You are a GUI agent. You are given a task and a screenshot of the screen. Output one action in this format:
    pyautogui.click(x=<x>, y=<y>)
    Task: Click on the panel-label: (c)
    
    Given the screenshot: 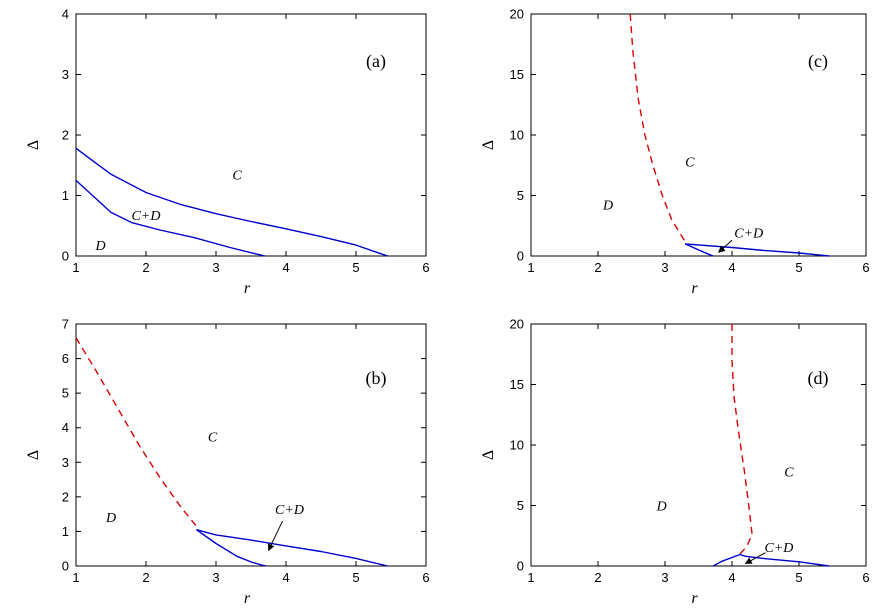 What is the action you would take?
    pyautogui.click(x=818, y=61)
    